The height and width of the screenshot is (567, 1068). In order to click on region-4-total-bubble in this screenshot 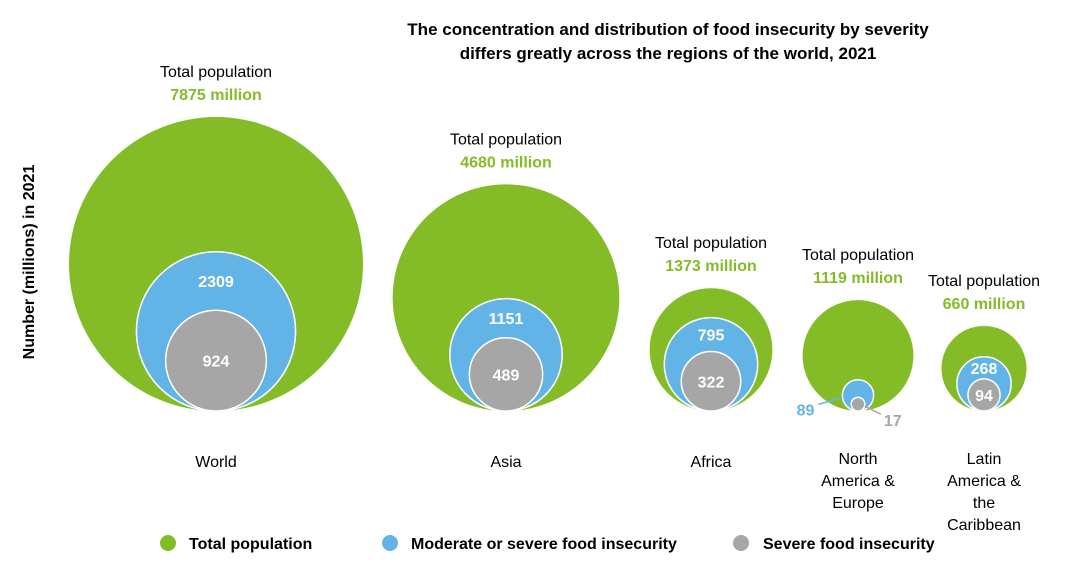, I will do `click(858, 355)`.